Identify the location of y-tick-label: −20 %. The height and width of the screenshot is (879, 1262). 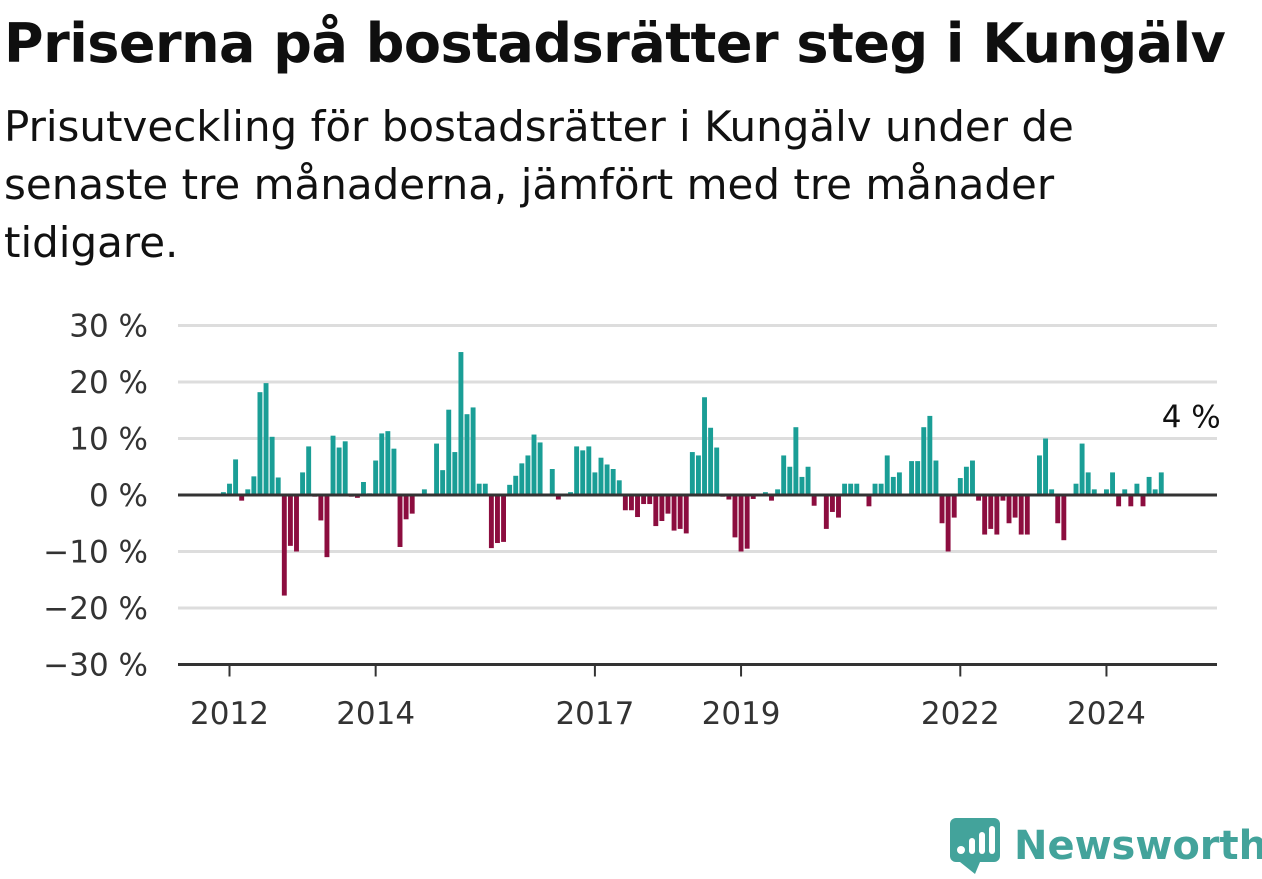
(95, 609).